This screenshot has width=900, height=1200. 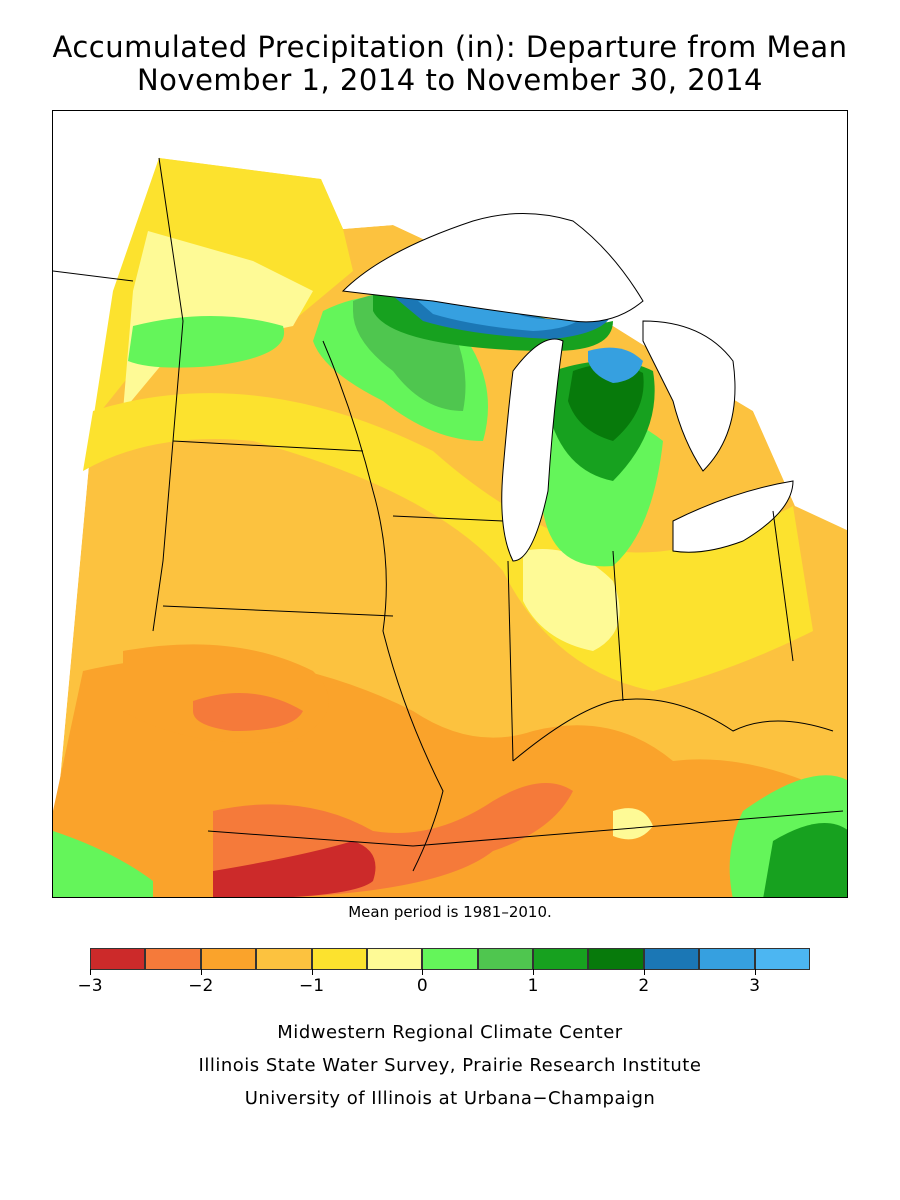 I want to click on pale-yellow-indiana, so click(x=571, y=600).